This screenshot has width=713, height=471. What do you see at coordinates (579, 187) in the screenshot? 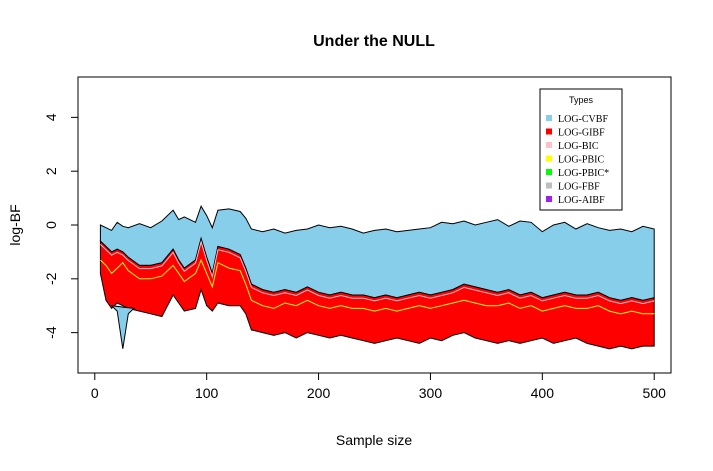
I see `legend-label: LOG-FBF` at bounding box center [579, 187].